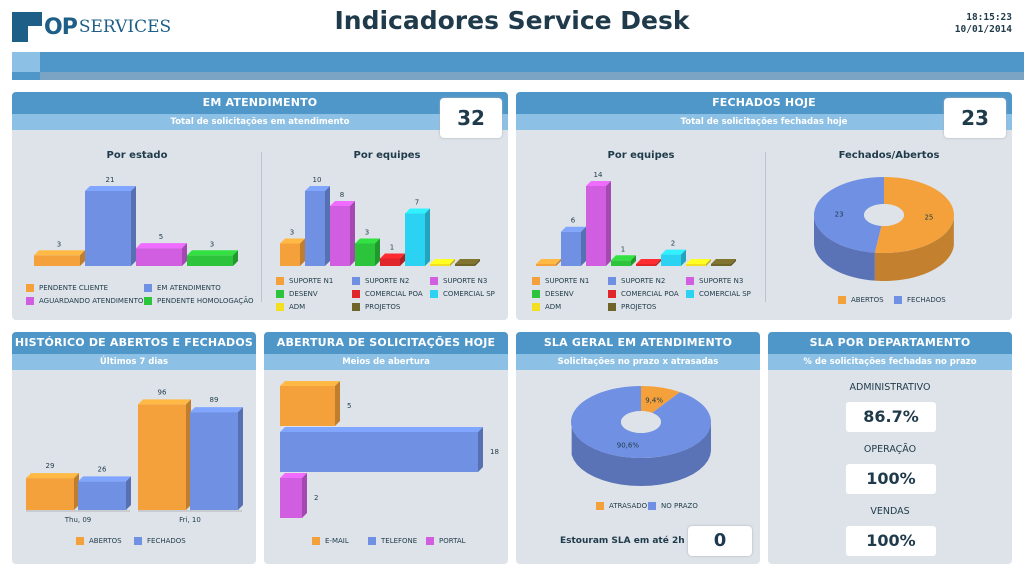 The width and height of the screenshot is (1024, 576). What do you see at coordinates (260, 103) in the screenshot?
I see `panel-title: EM ATENDIMENTO` at bounding box center [260, 103].